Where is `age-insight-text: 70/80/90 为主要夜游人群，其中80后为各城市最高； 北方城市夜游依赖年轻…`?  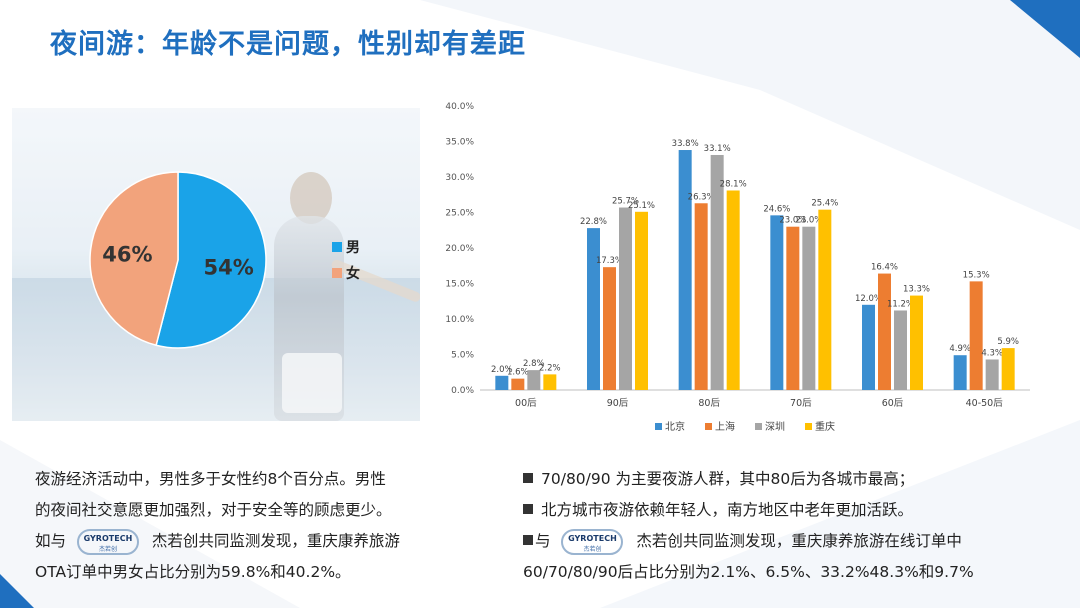 age-insight-text: 70/80/90 为主要夜游人群，其中80后为各城市最高； 北方城市夜游依赖年轻… is located at coordinates (783, 526).